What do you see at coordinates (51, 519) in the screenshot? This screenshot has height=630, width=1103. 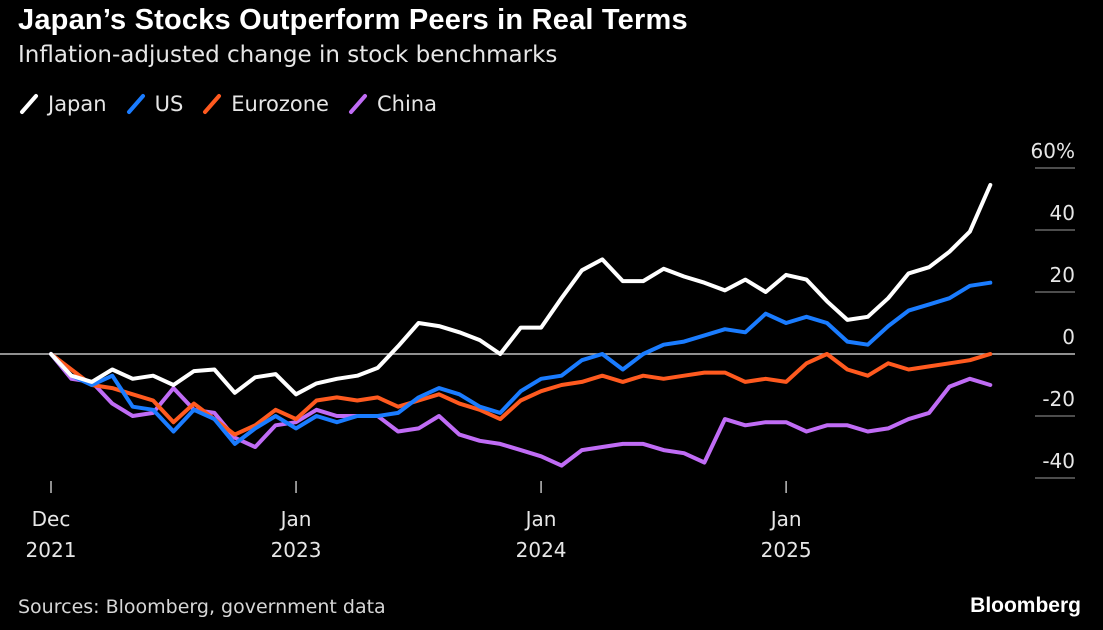 I see `x-tick-label-month: Dec` at bounding box center [51, 519].